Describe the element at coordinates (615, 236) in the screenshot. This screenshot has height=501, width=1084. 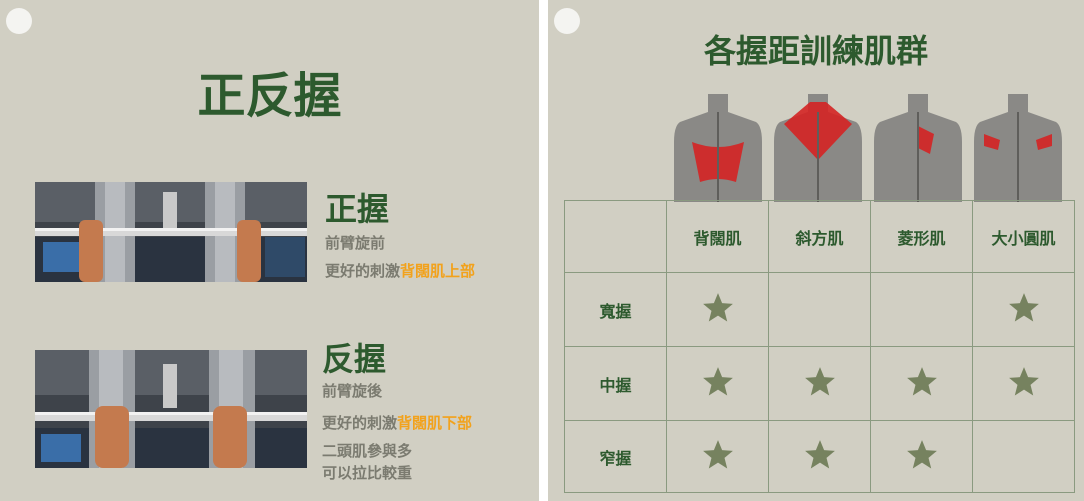
I see `table-corner-cell` at that location.